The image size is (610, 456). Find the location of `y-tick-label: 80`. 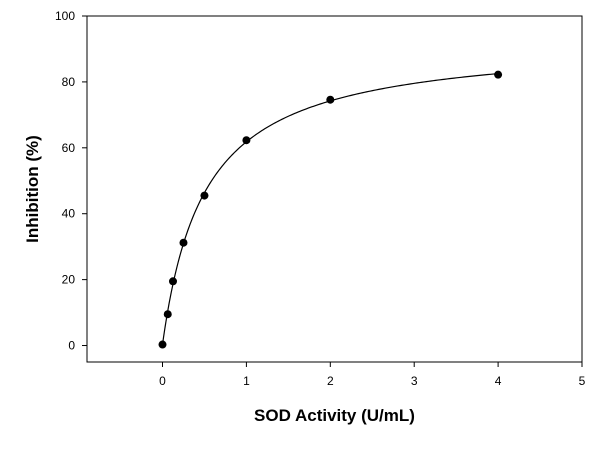

y-tick-label: 80 is located at coordinates (69, 82).